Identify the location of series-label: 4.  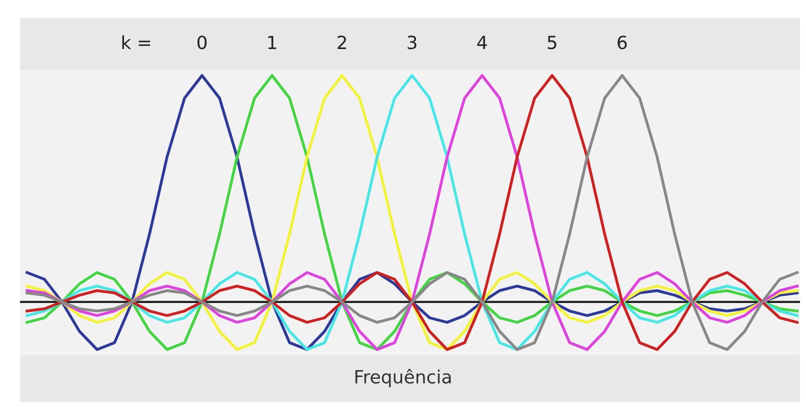
(482, 42).